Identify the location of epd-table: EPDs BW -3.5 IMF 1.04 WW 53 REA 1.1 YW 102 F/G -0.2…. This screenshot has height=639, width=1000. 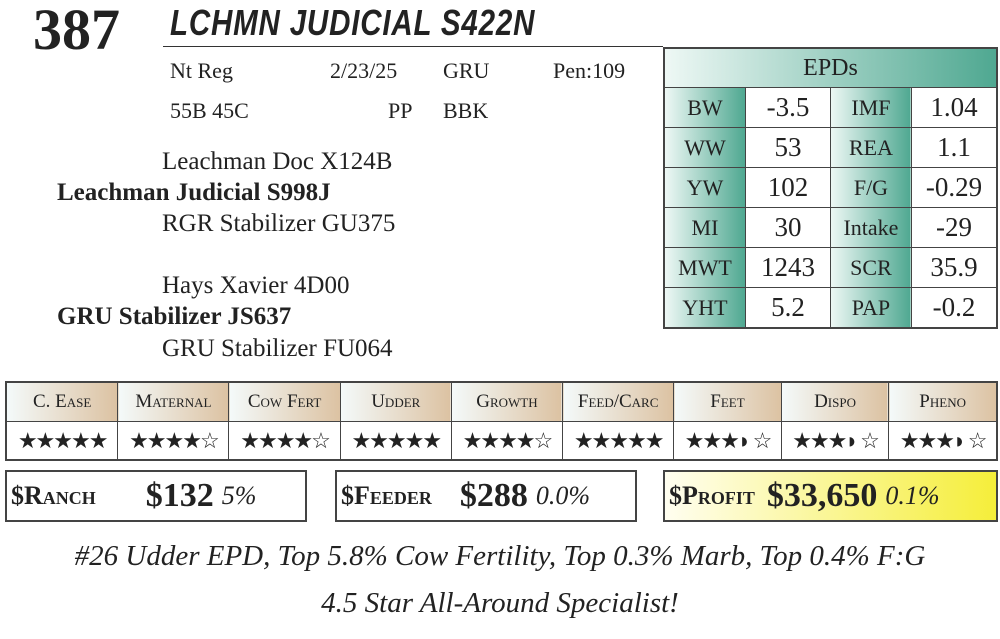
(830, 188).